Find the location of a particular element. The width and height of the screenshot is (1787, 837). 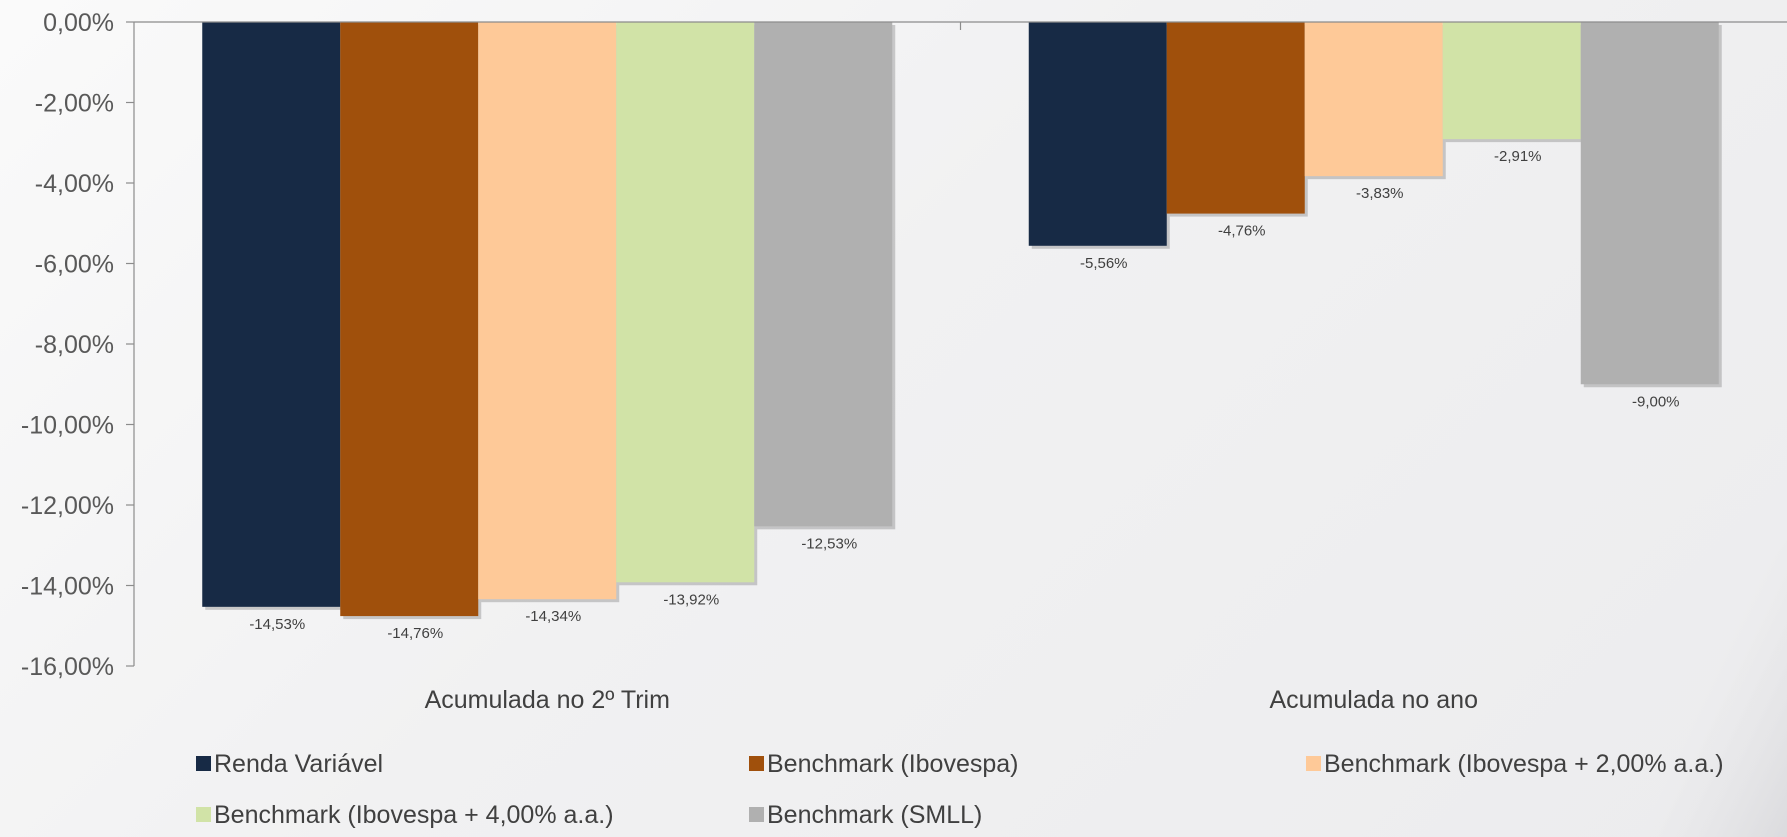

data-label: -9,00% is located at coordinates (1656, 401).